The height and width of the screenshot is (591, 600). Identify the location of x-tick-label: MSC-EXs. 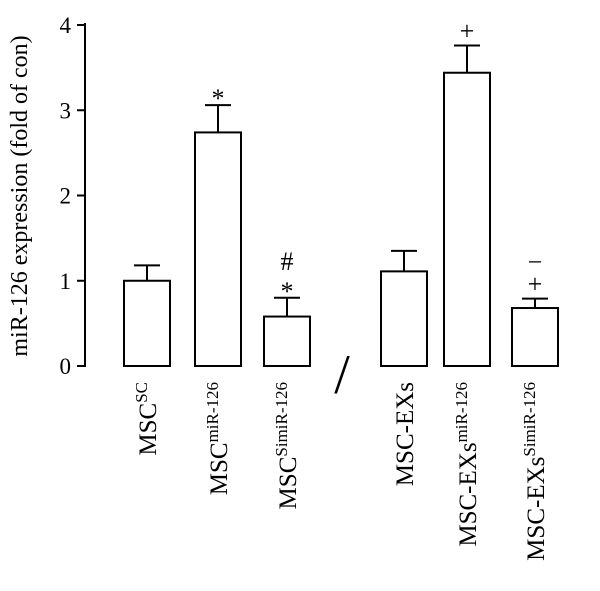
(405, 434).